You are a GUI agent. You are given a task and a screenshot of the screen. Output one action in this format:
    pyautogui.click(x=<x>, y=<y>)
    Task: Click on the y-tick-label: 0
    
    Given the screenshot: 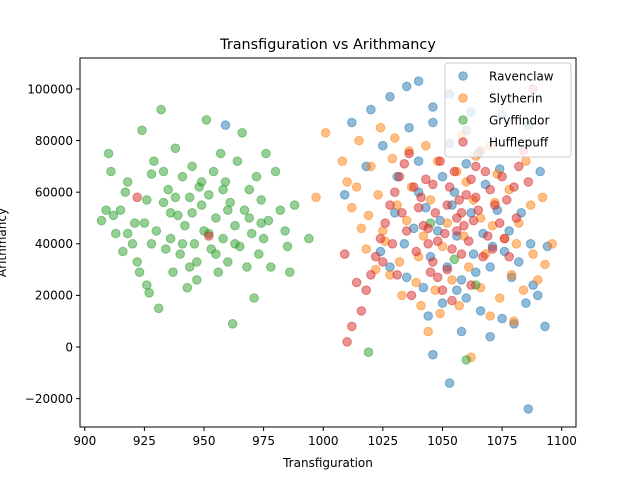 What is the action you would take?
    pyautogui.click(x=69, y=347)
    